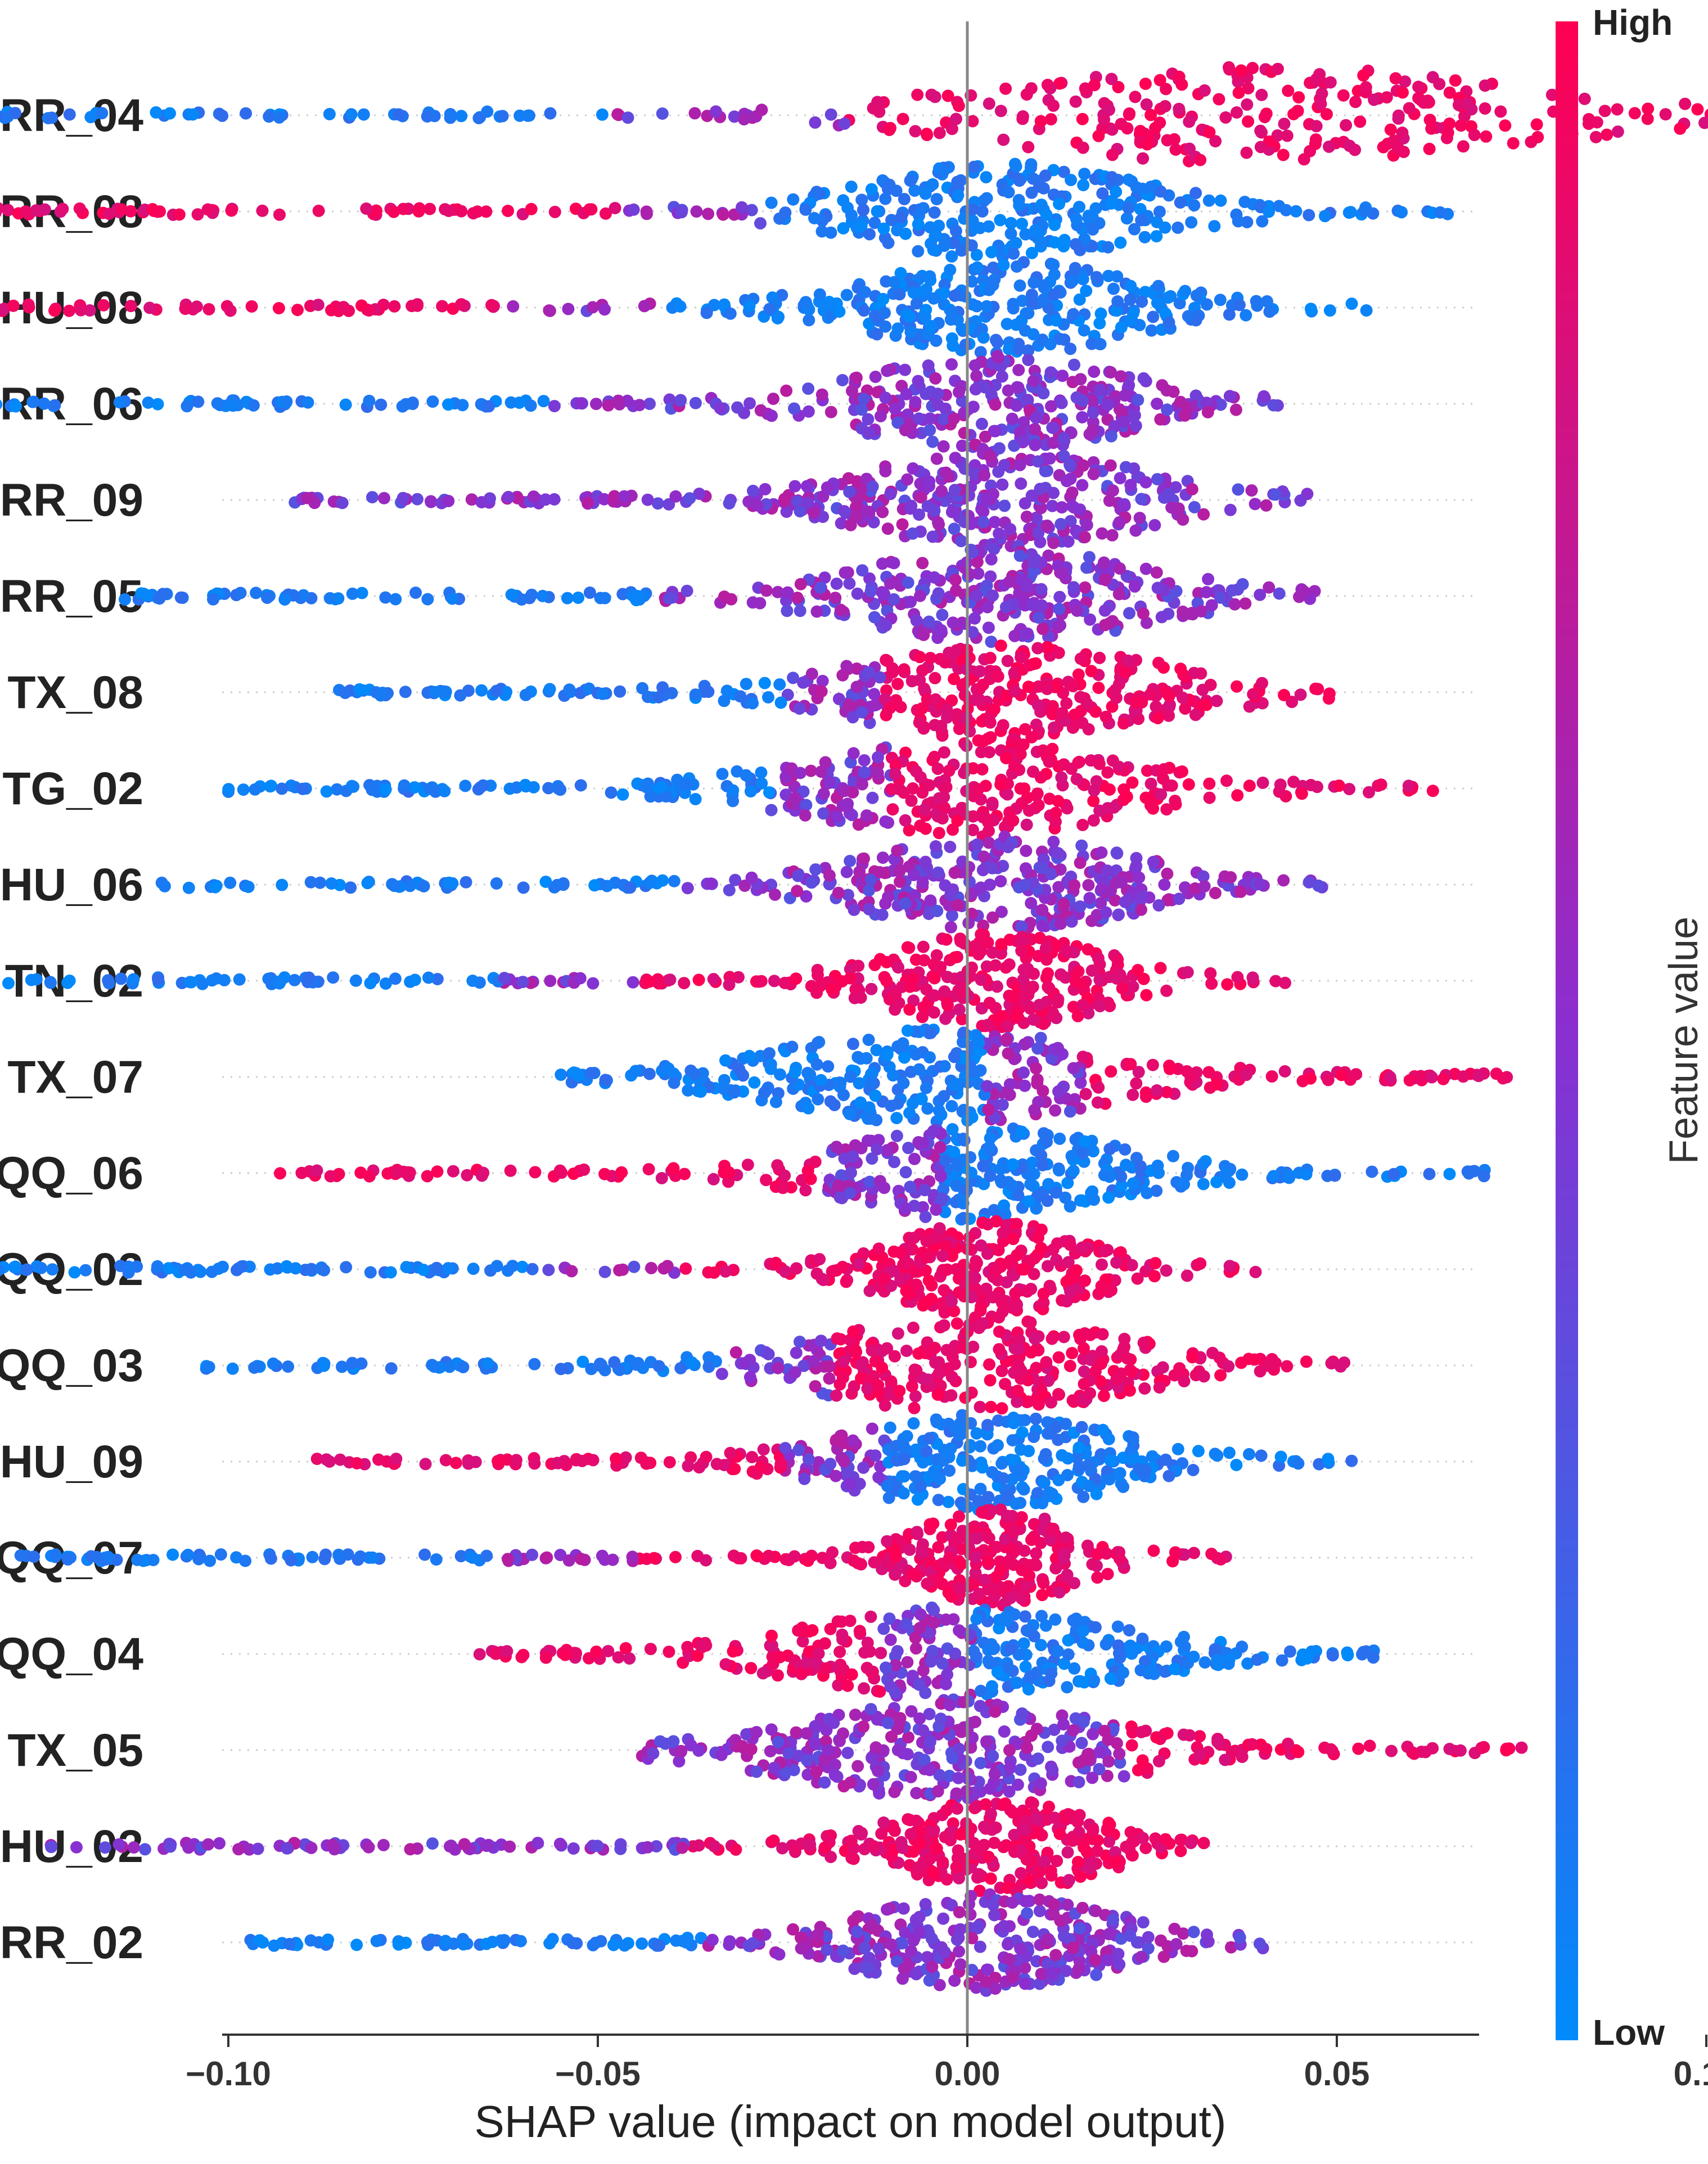 The height and width of the screenshot is (2164, 1708). What do you see at coordinates (739, 882) in the screenshot?
I see `feature-row: HU_06` at bounding box center [739, 882].